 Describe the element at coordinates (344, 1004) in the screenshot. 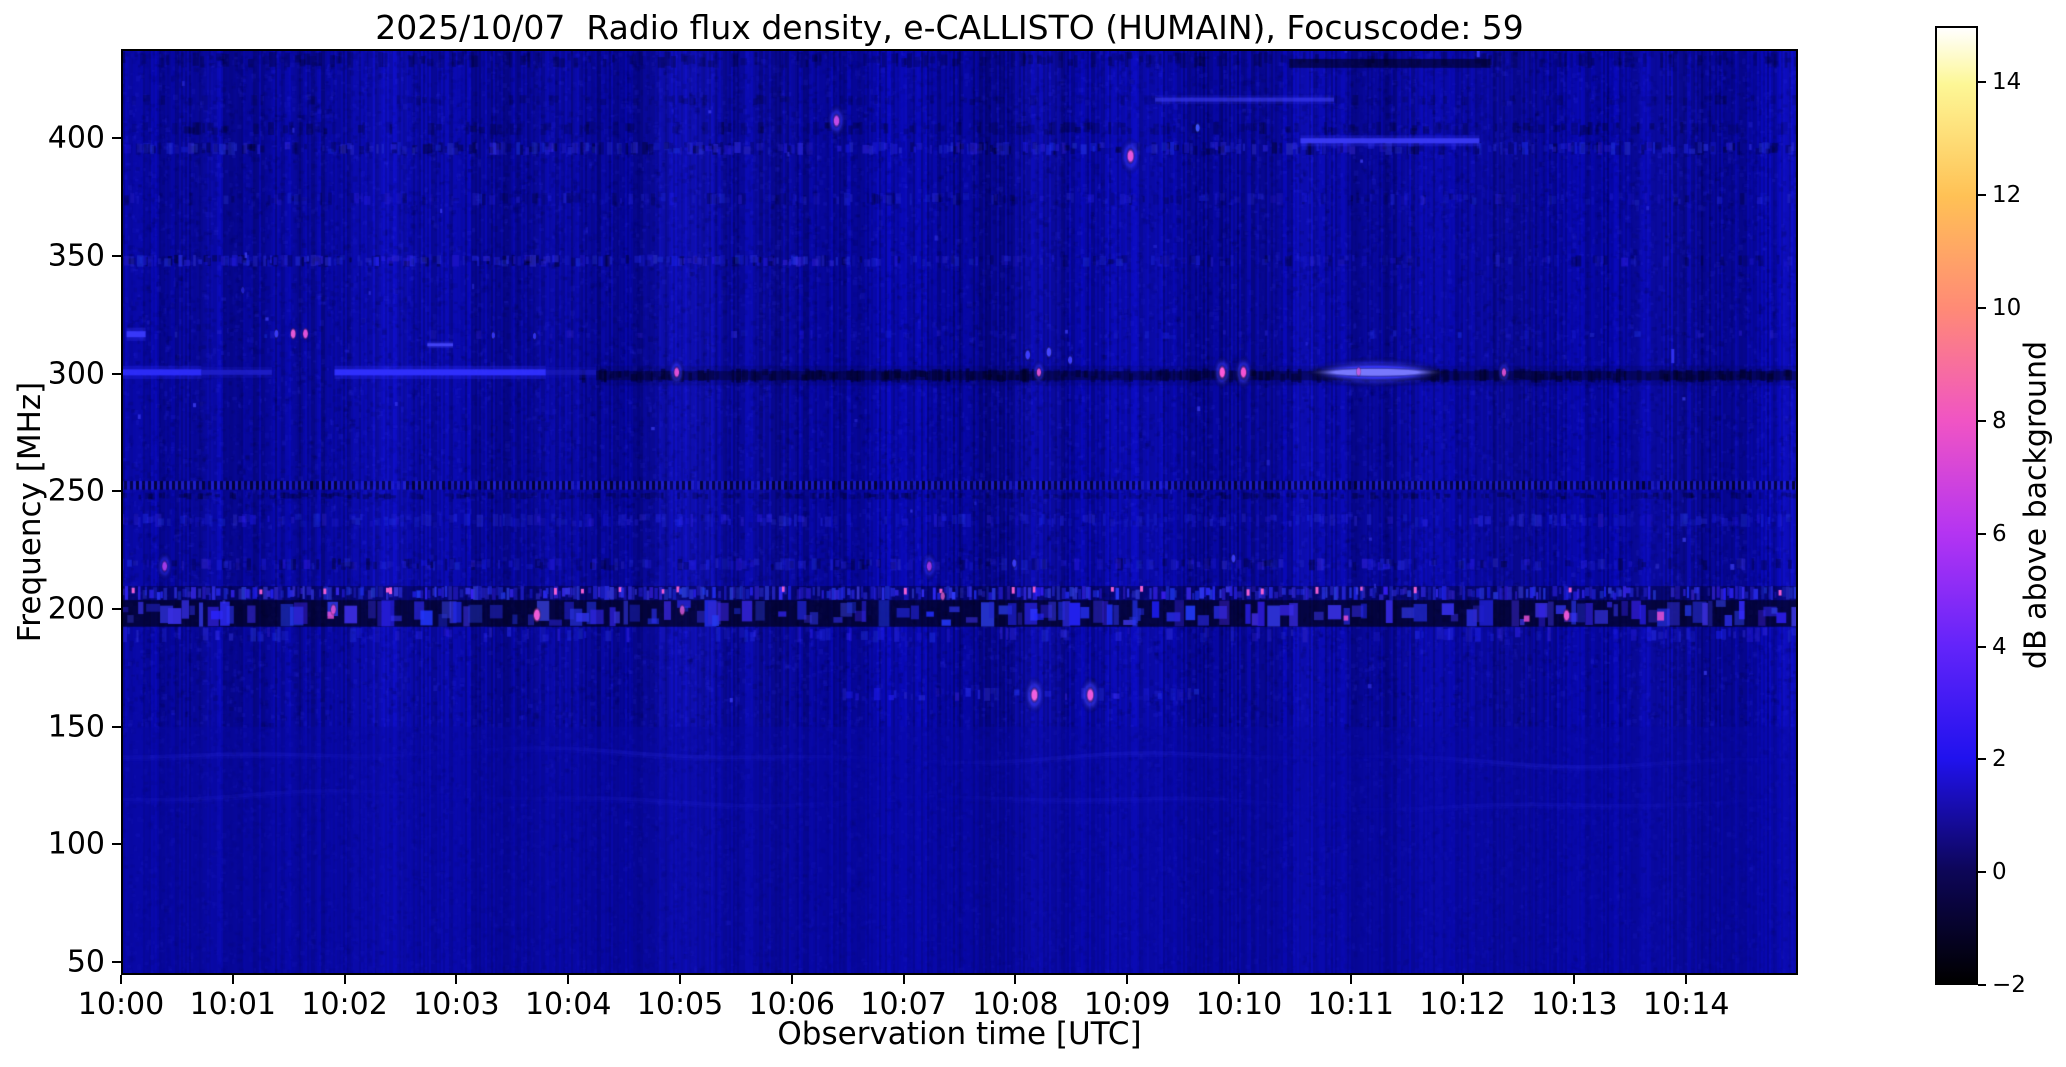

I see `x-tick-label: 10:02` at that location.